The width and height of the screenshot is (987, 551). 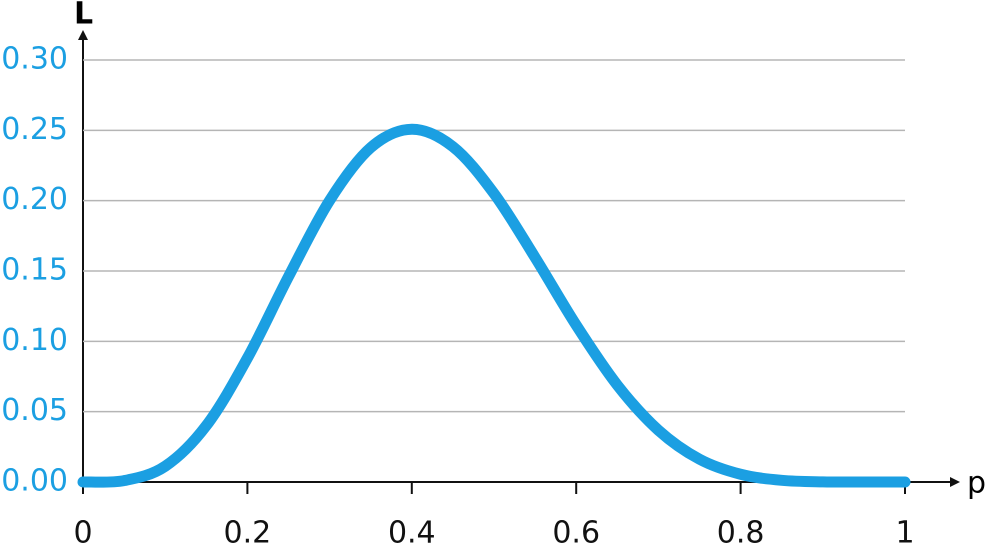 What do you see at coordinates (576, 532) in the screenshot?
I see `x-tick-label: 0.6` at bounding box center [576, 532].